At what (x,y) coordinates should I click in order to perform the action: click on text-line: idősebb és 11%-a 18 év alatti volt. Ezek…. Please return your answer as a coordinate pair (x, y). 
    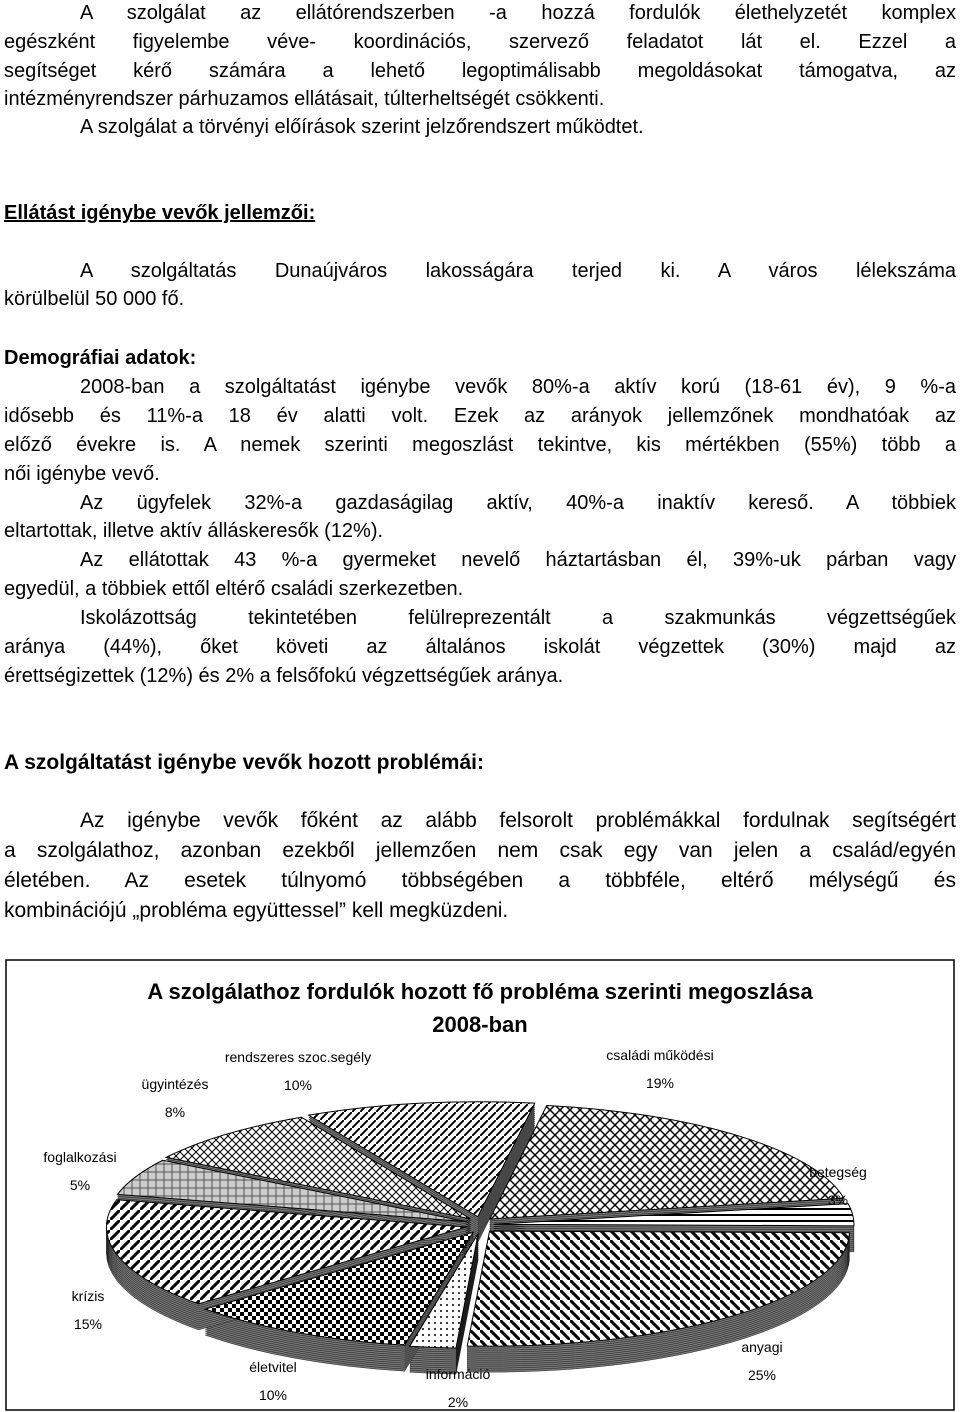
    Looking at the image, I should click on (480, 416).